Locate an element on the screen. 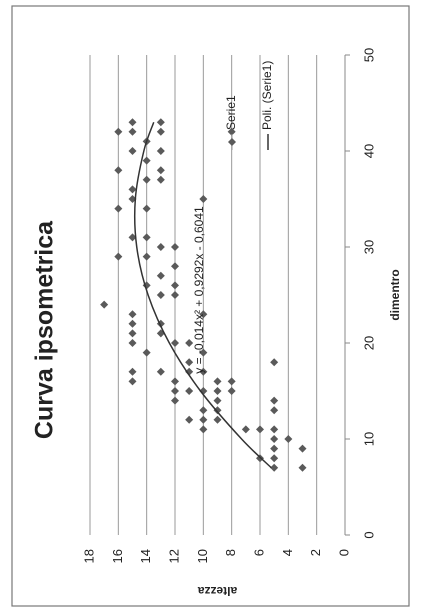 This screenshot has width=421, height=616. y-tick-label: 8 is located at coordinates (230, 552).